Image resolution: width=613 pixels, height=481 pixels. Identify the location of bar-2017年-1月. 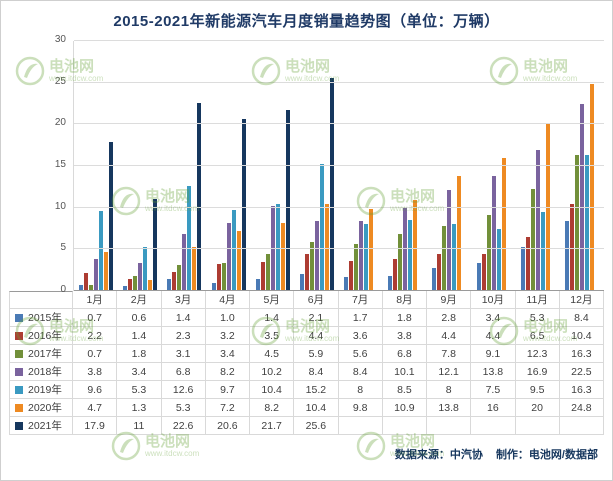
(91, 288).